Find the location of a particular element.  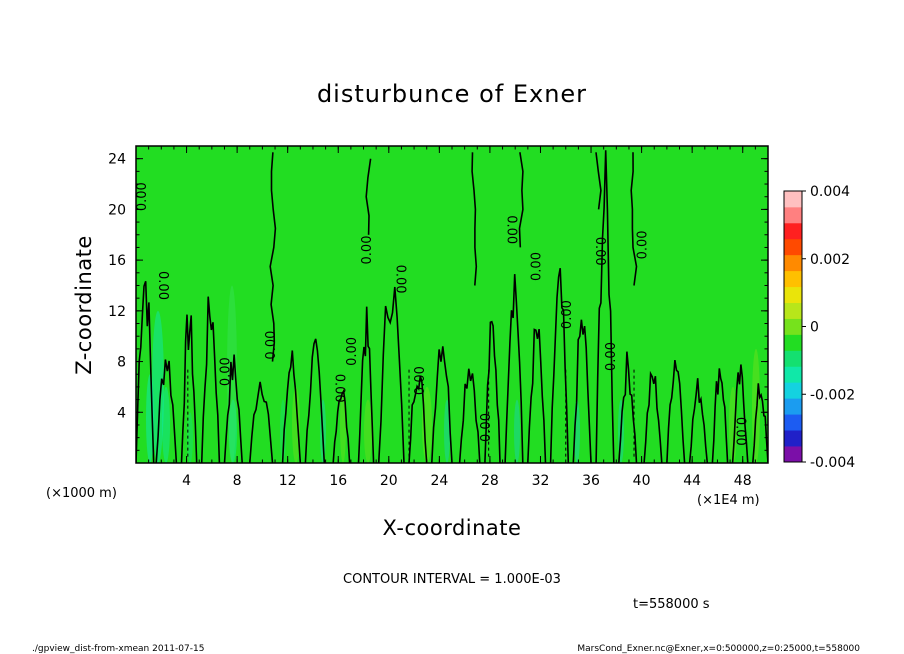

colorbar-tick-label: -0.004 is located at coordinates (832, 463).